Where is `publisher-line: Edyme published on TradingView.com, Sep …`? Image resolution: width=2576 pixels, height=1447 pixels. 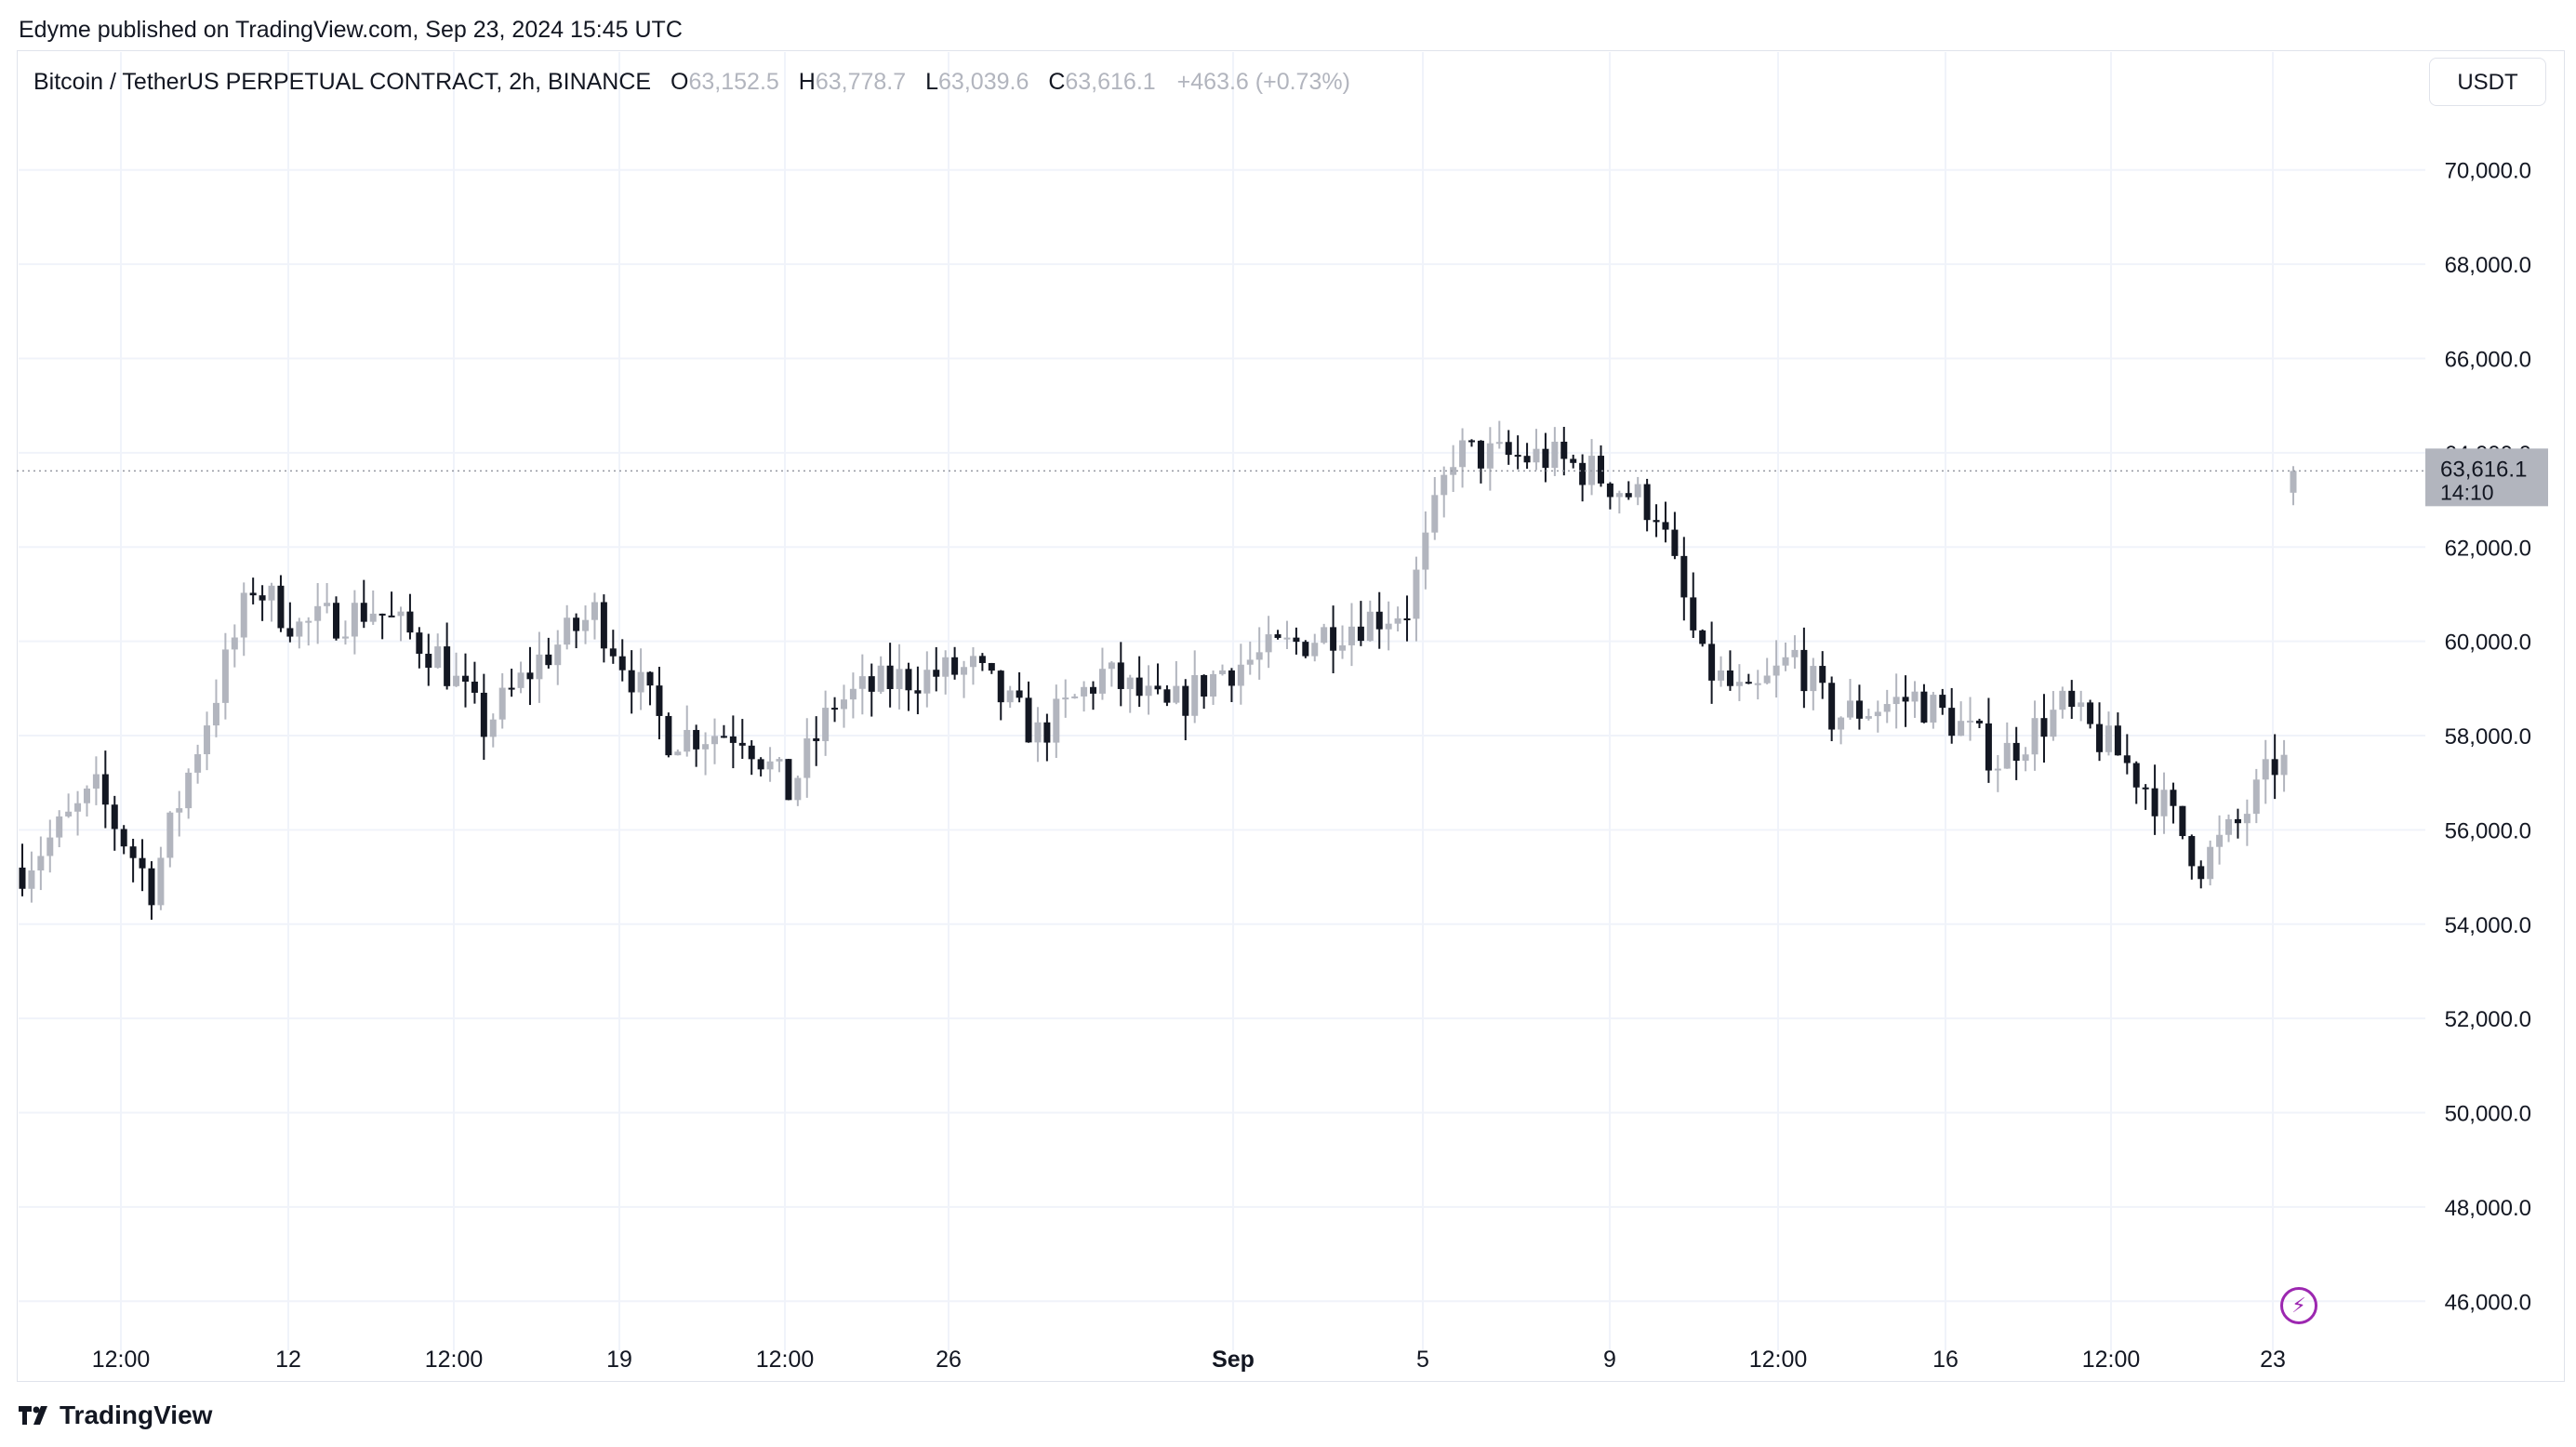 publisher-line: Edyme published on TradingView.com, Sep … is located at coordinates (351, 30).